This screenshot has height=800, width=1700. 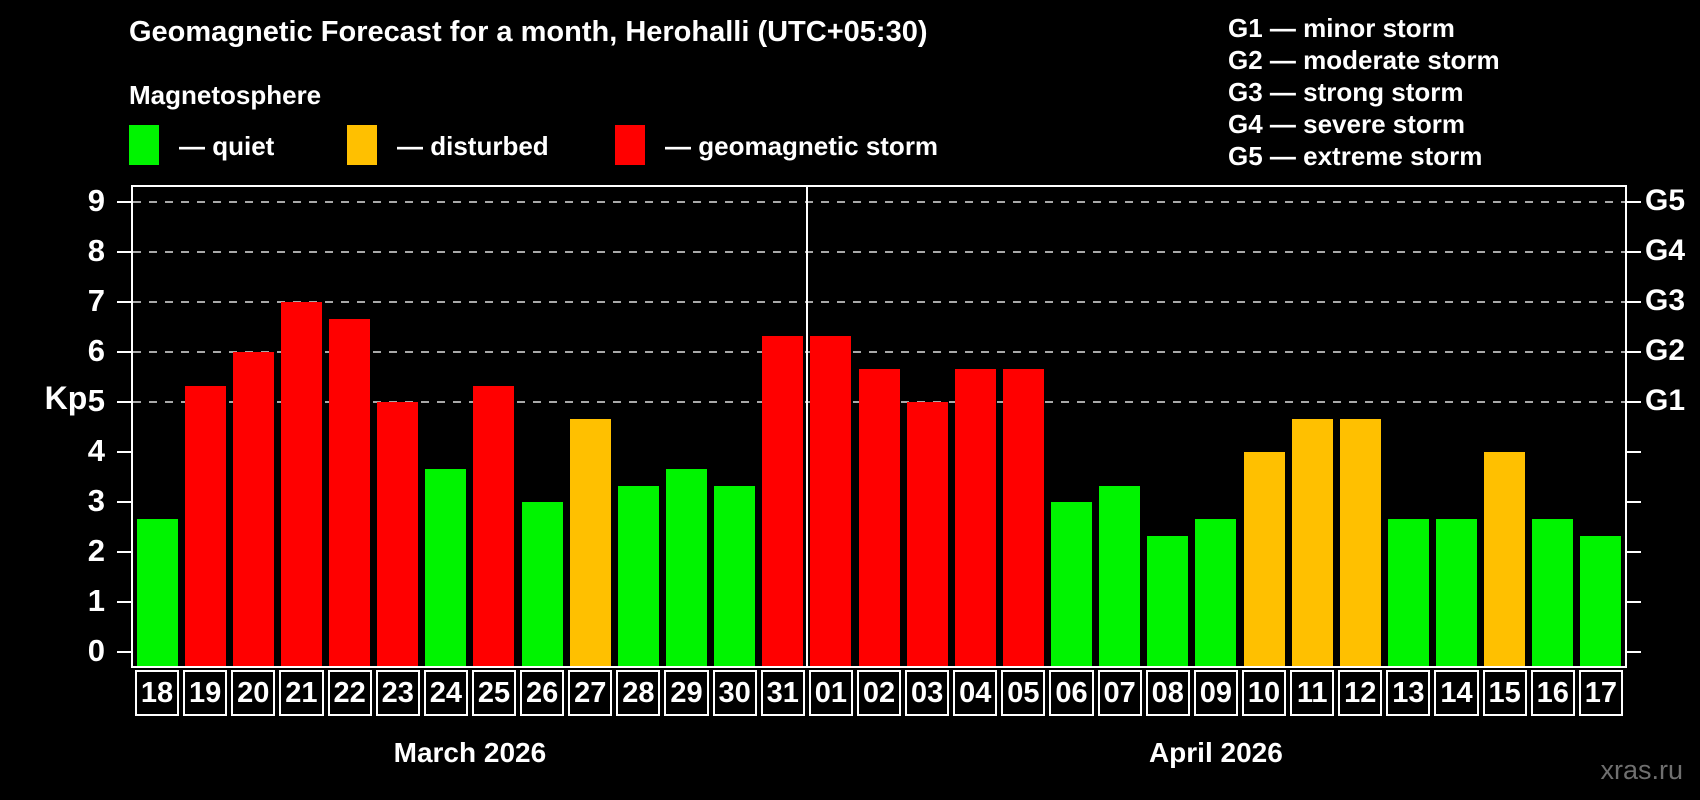 What do you see at coordinates (1641, 770) in the screenshot?
I see `watermark: xras.ru` at bounding box center [1641, 770].